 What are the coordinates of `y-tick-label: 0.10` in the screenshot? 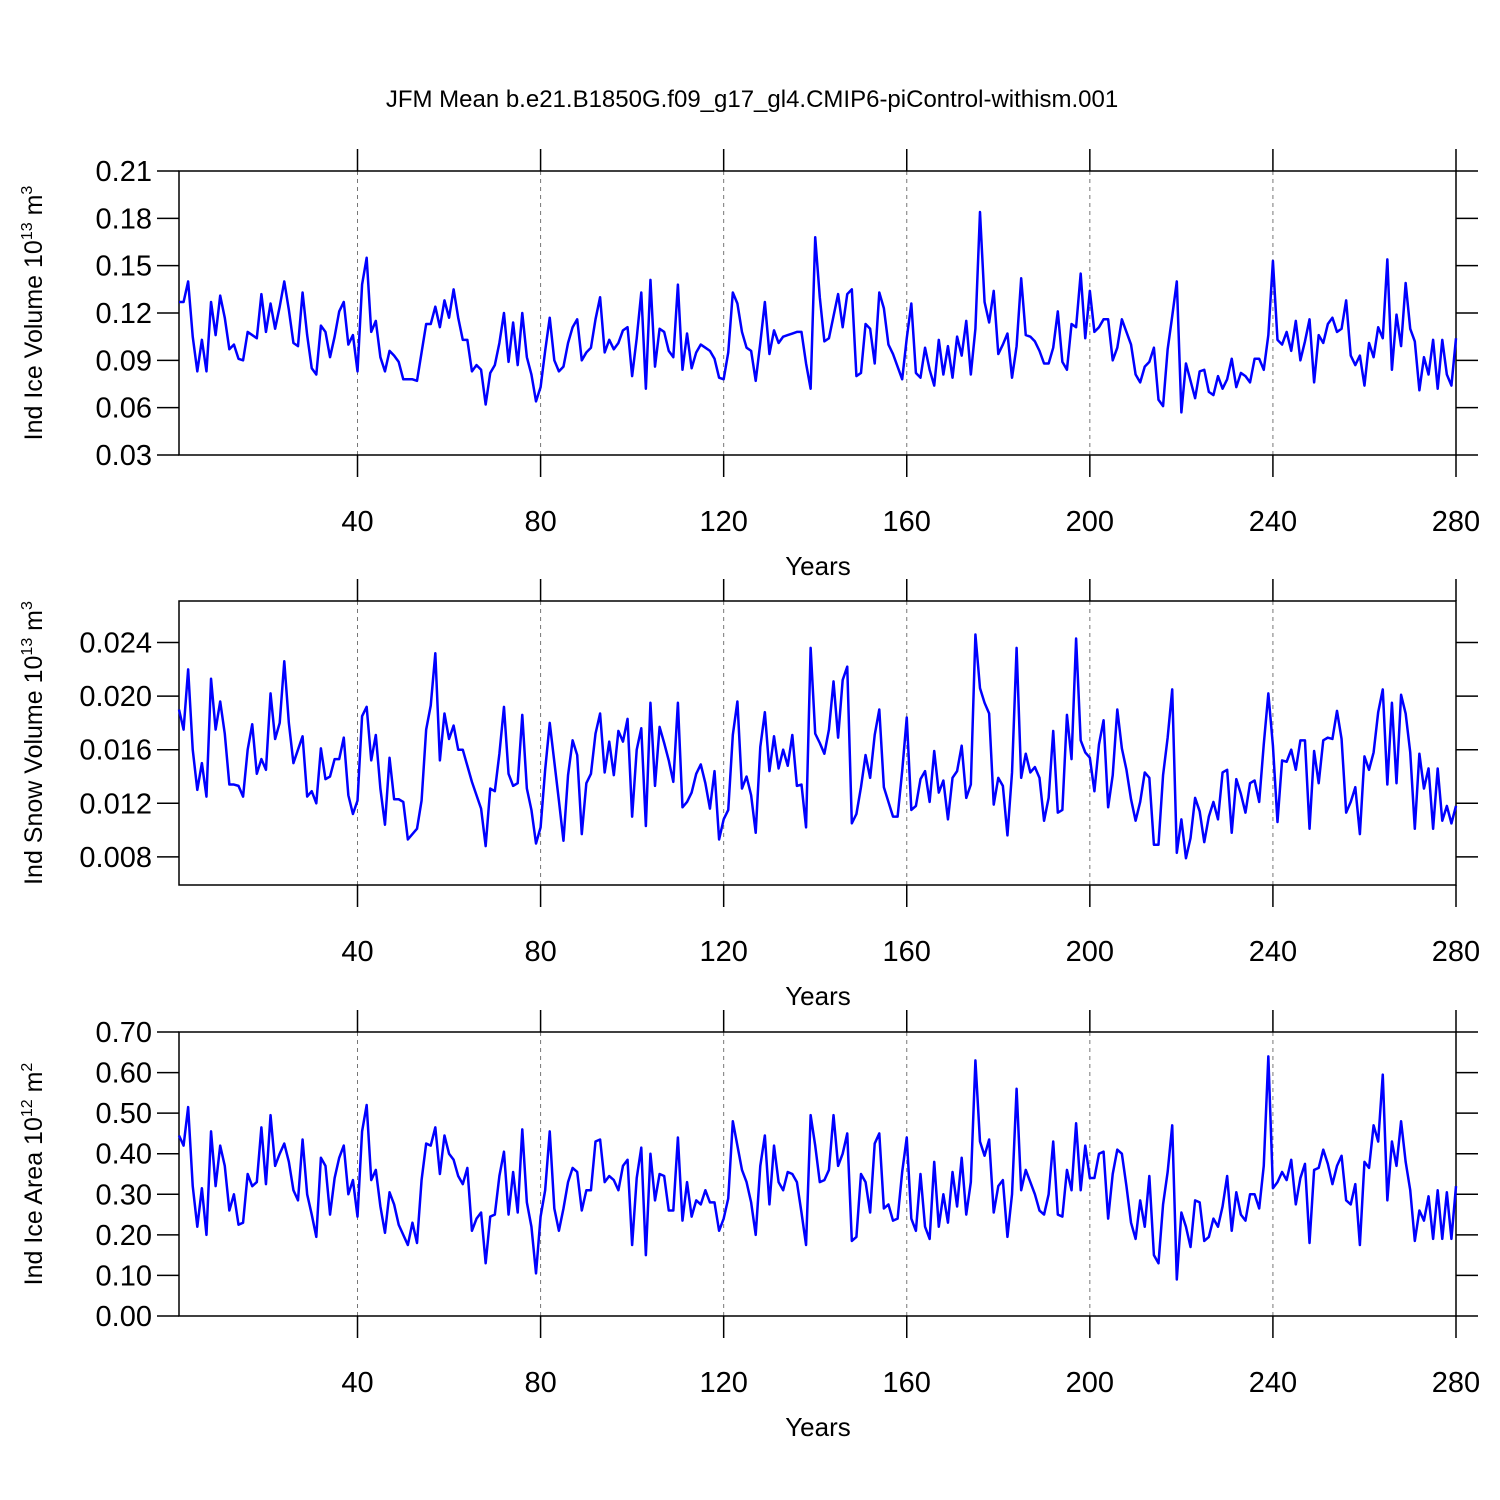 It's located at (124, 1276).